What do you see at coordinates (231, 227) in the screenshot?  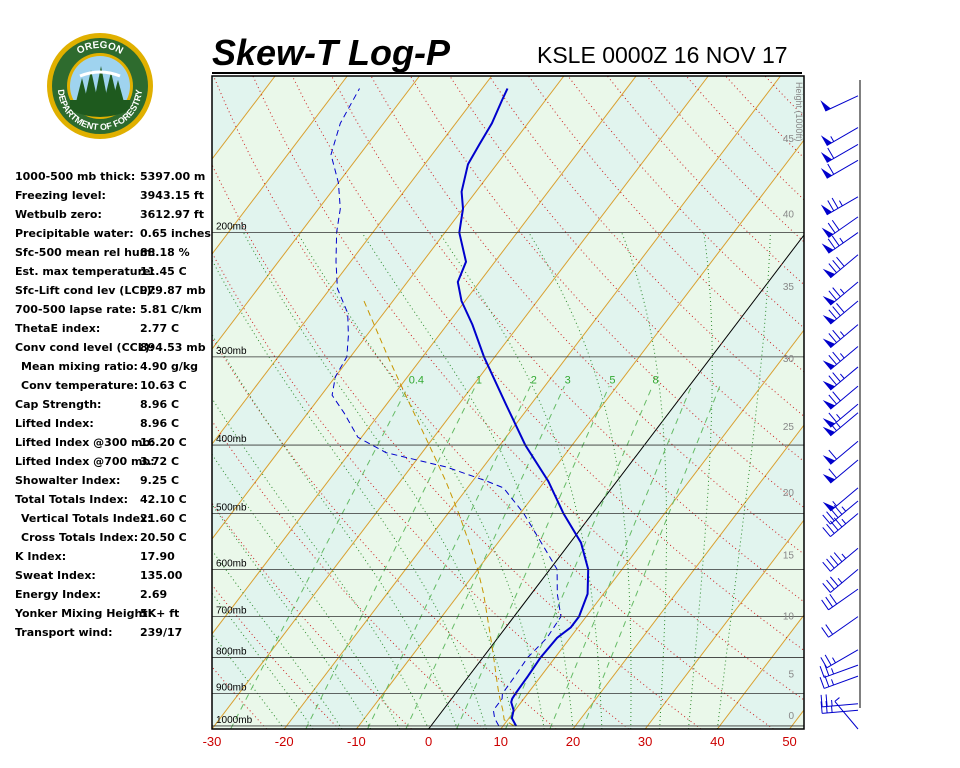 I see `pressure-label: 200mb` at bounding box center [231, 227].